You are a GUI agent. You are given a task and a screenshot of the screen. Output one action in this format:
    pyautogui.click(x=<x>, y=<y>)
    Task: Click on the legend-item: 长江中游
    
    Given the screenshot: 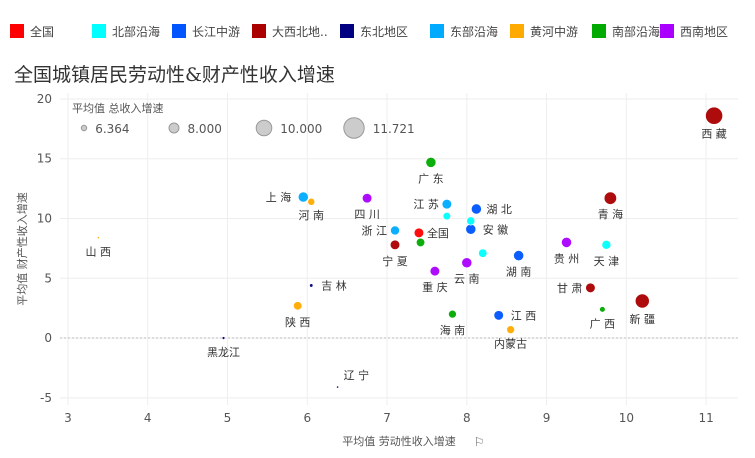 What is the action you would take?
    pyautogui.click(x=206, y=31)
    